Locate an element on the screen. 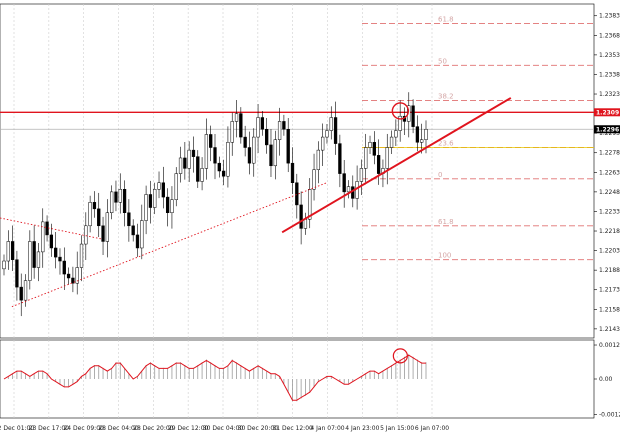 This screenshot has width=620, height=433. price-label: 1.2309 is located at coordinates (607, 112).